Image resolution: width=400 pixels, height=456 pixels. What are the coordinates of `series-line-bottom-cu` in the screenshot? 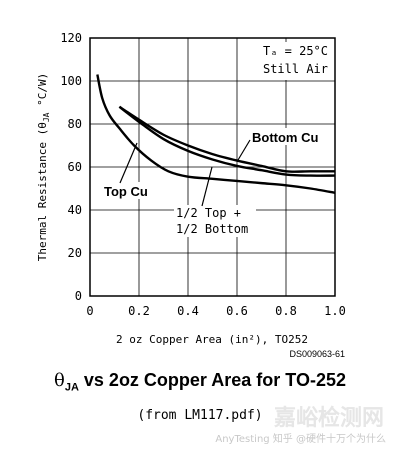 It's located at (226, 139).